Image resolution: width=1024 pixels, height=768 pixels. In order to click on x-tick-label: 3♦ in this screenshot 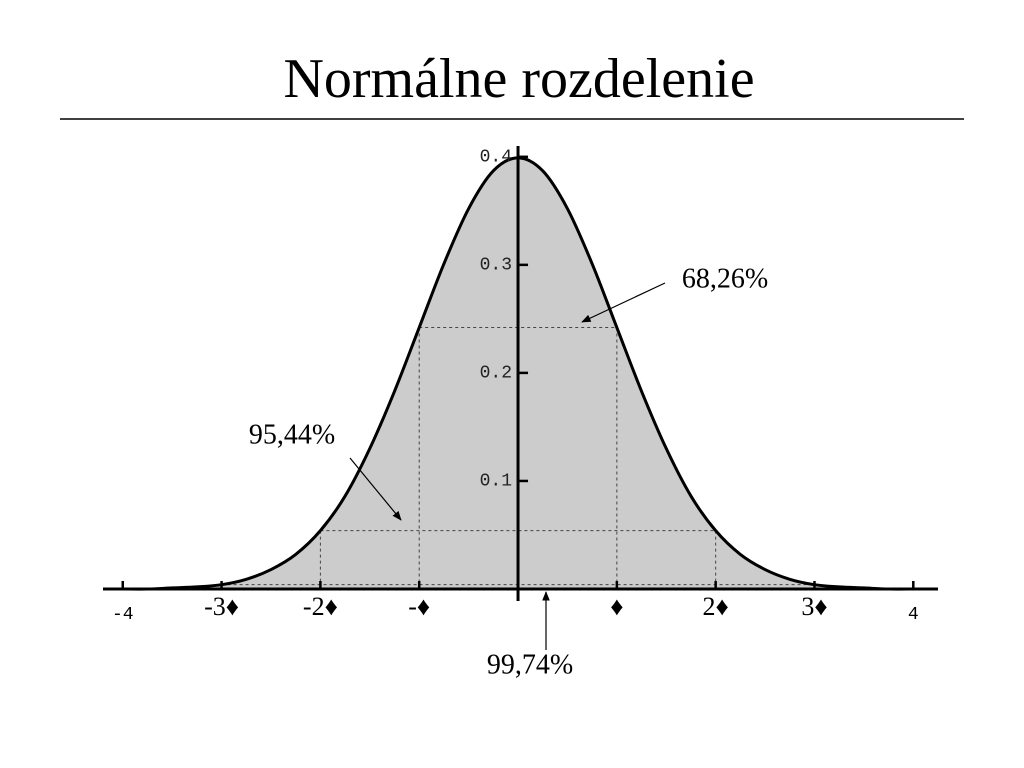, I will do `click(814, 606)`.